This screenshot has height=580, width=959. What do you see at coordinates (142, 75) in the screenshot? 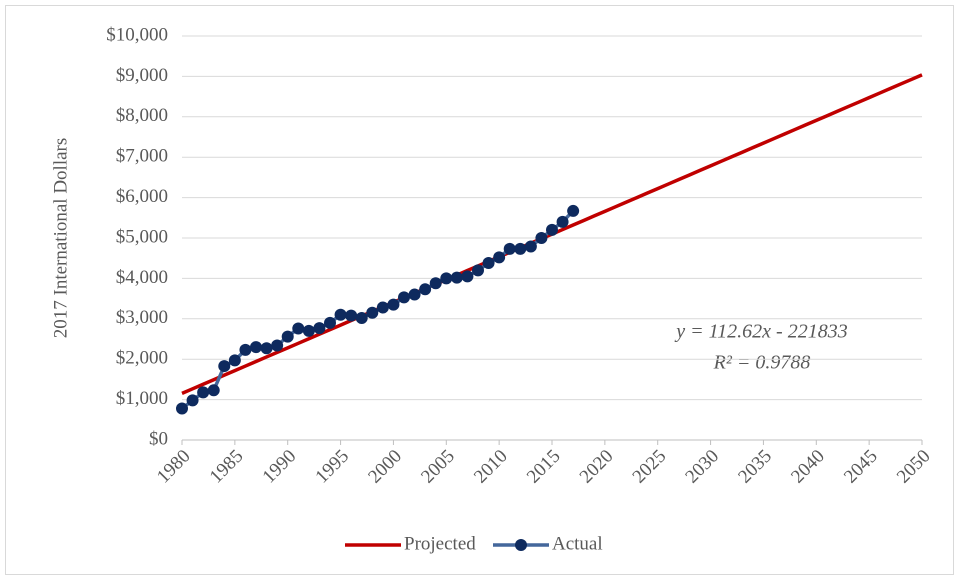
I see `y-tick-label: $9,000` at bounding box center [142, 75].